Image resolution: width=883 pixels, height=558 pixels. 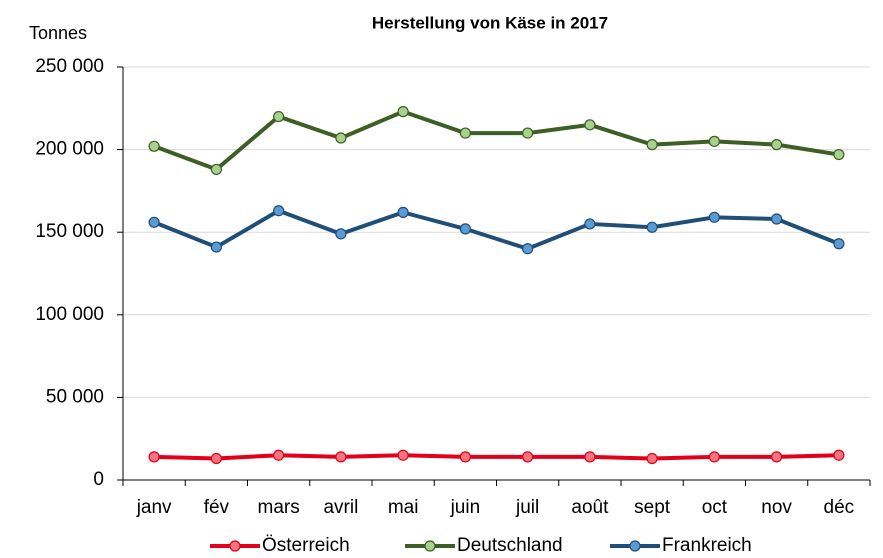 What do you see at coordinates (490, 22) in the screenshot?
I see `chart-title: Herstellung von Käse in 2017` at bounding box center [490, 22].